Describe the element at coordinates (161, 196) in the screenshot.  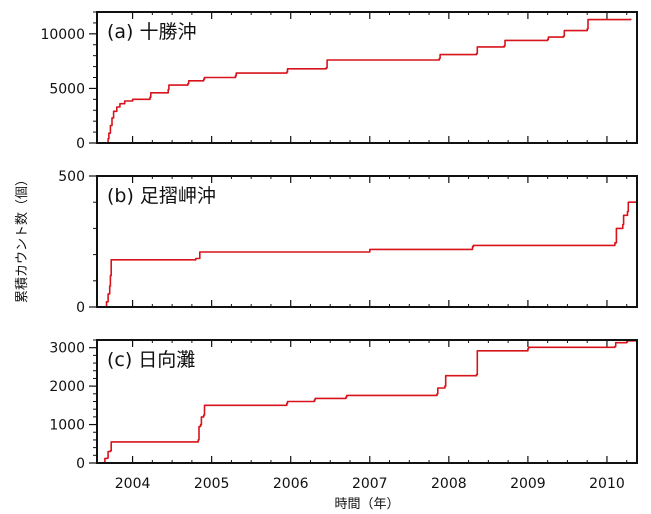
I see `panel-title: (b) 足摺岬沖` at that location.